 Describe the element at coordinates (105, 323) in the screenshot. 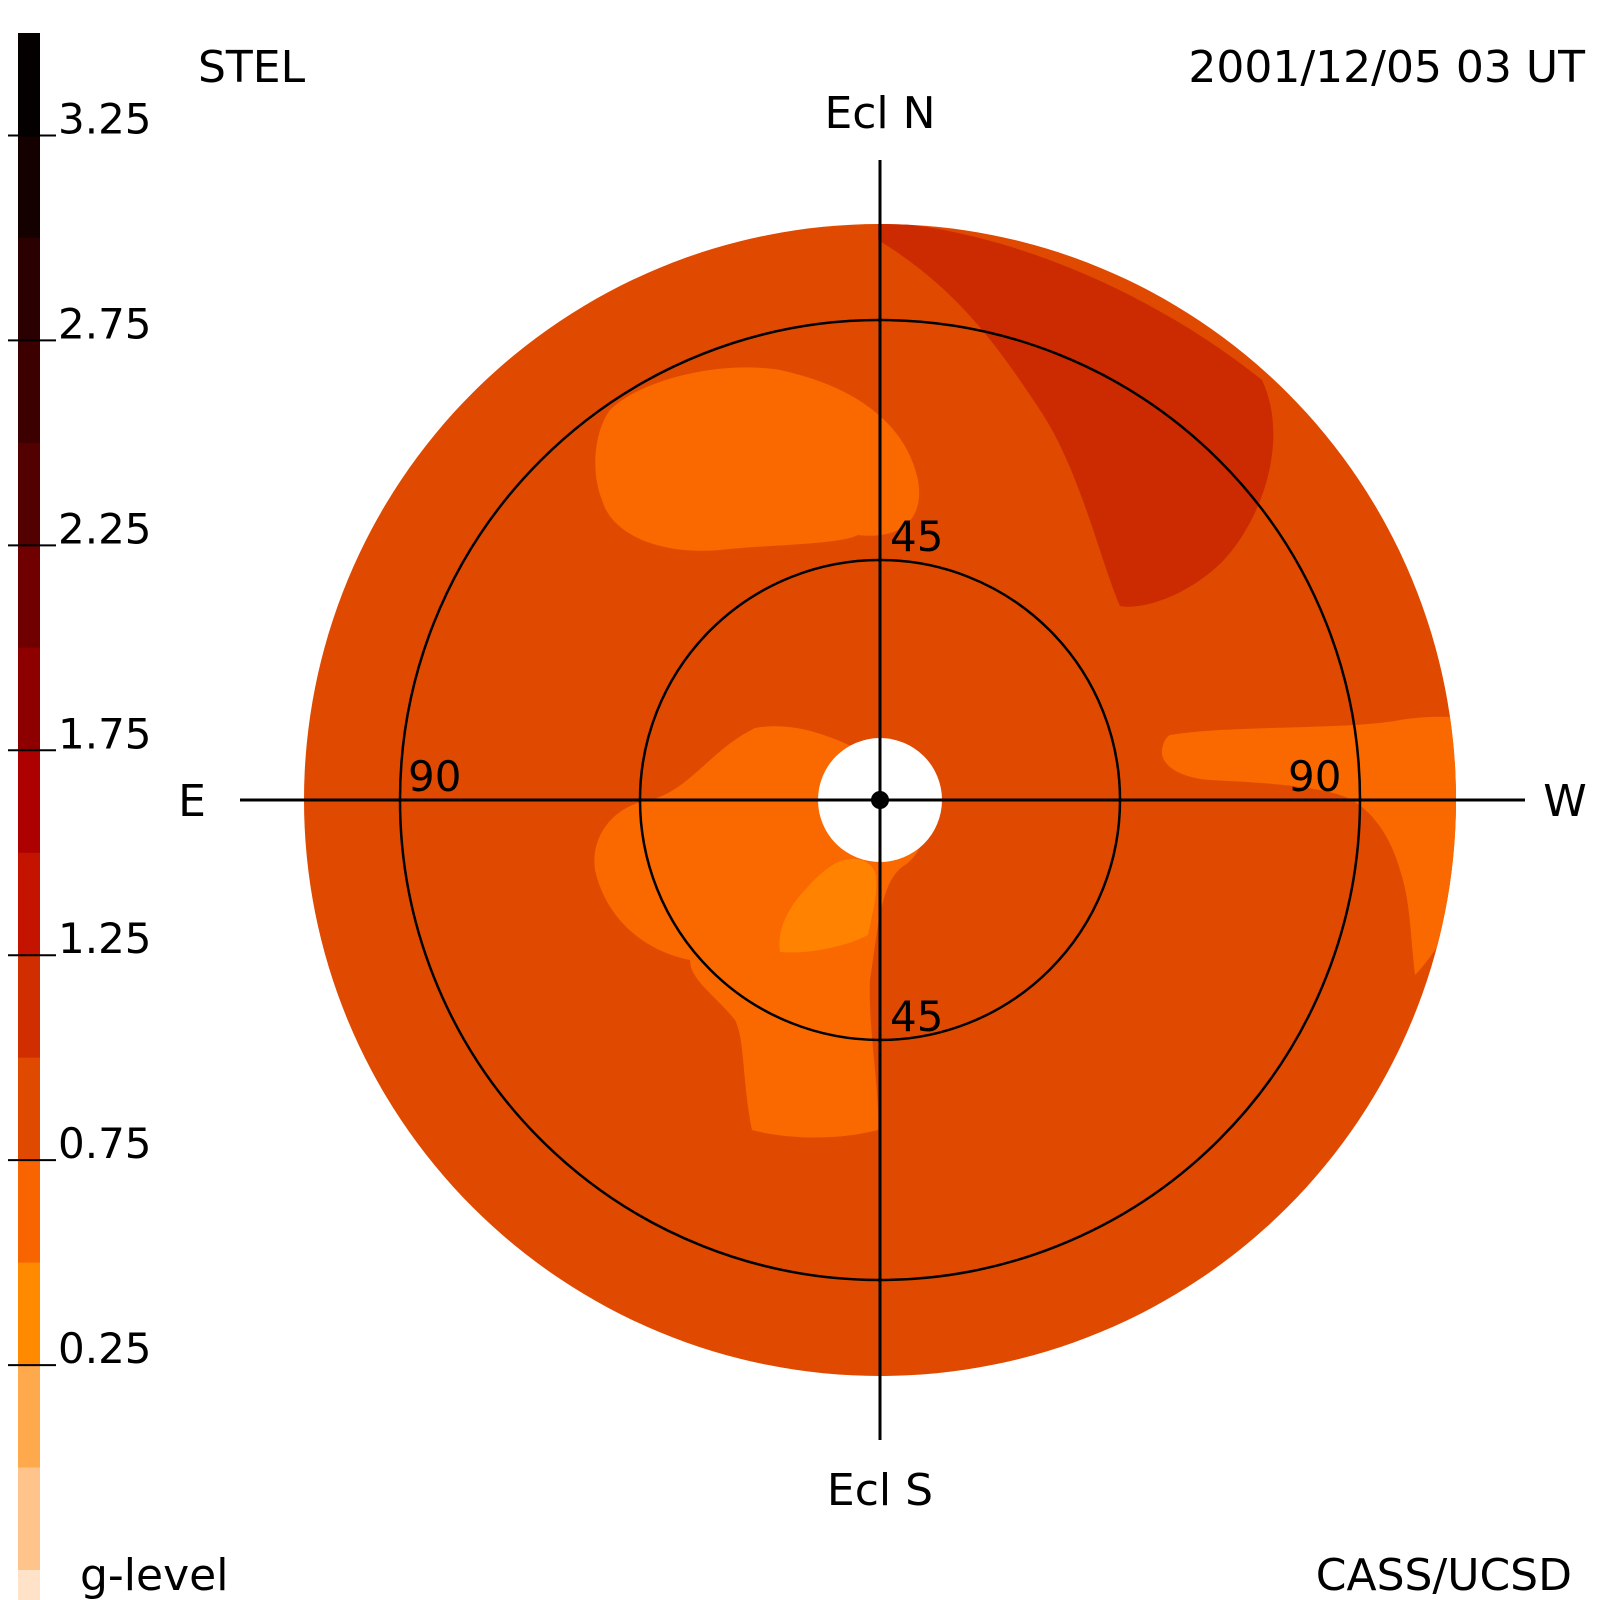

I see `colorbar-tick-label: 2.75` at that location.